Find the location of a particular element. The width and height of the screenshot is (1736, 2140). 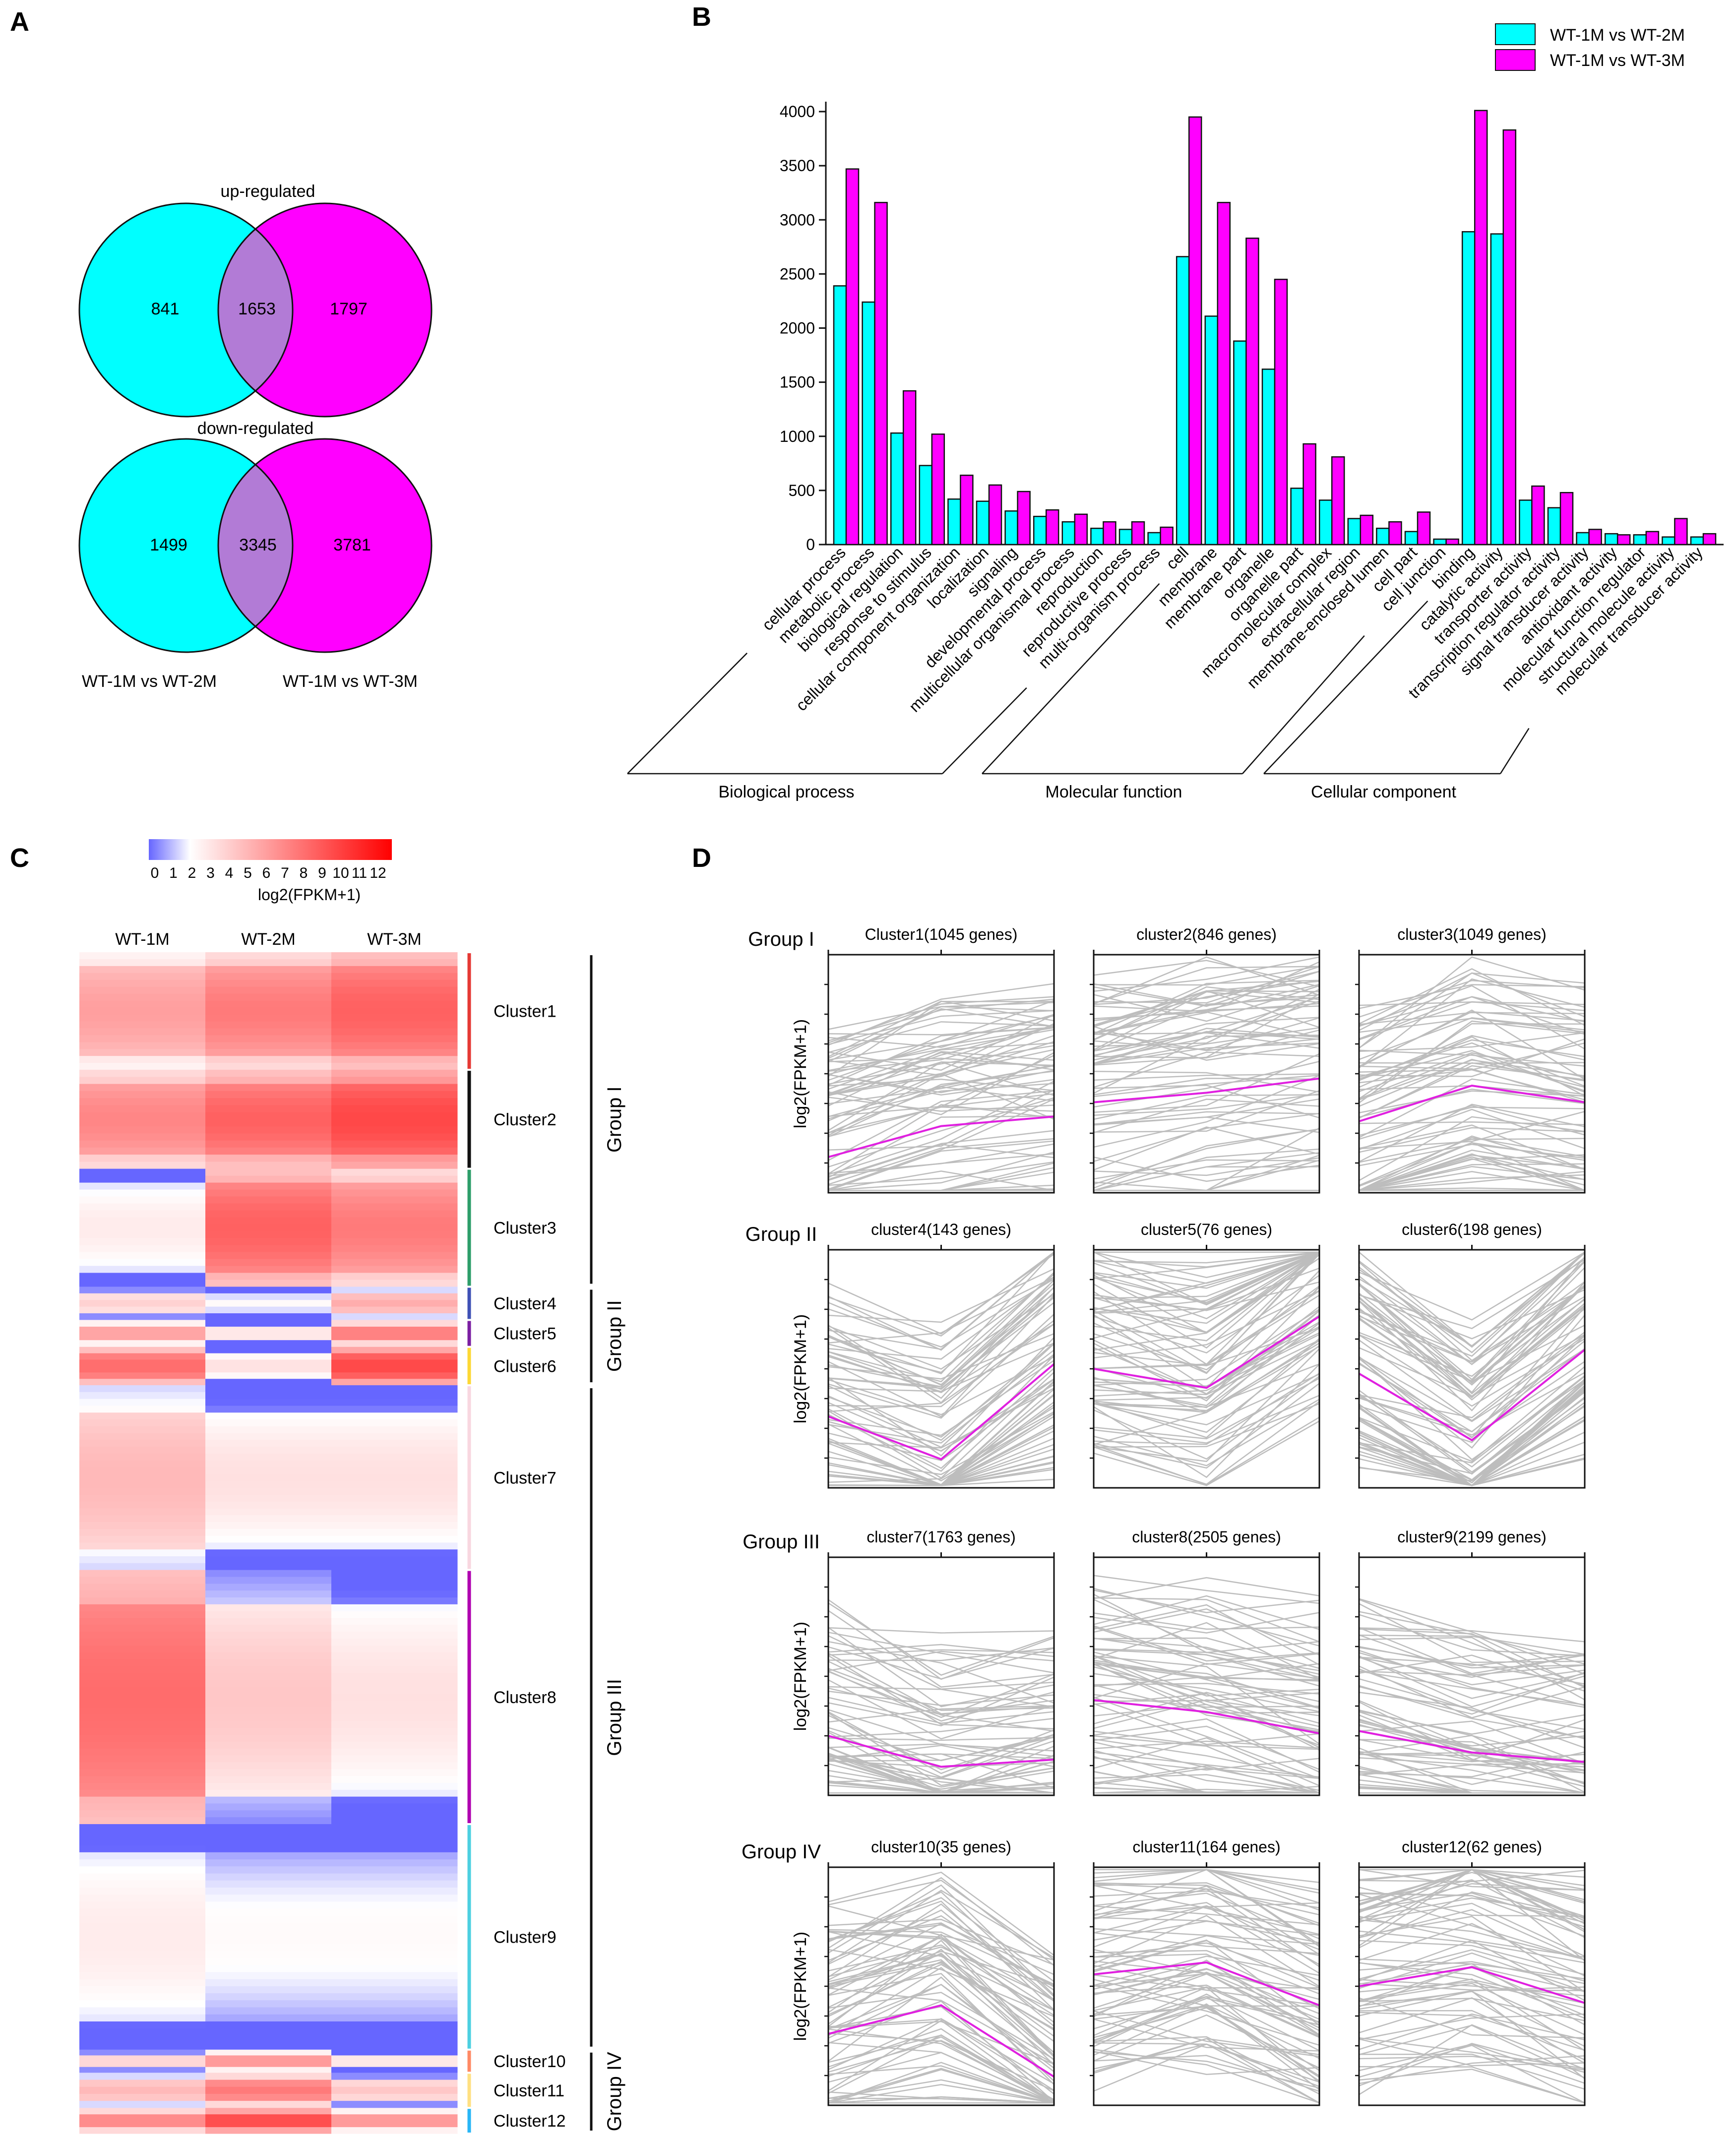

cluster-panel: cluster5(76 genes) is located at coordinates (1205, 1355).